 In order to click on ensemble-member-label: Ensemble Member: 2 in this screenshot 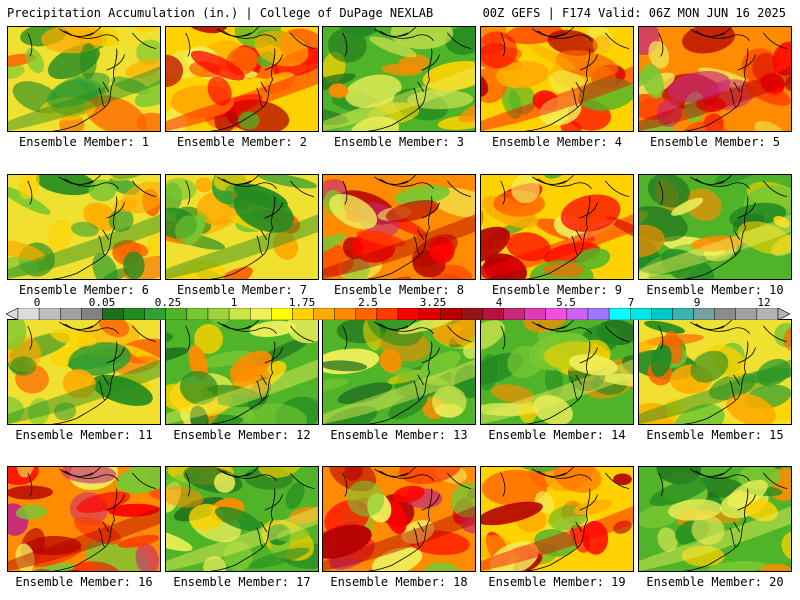, I will do `click(242, 142)`.